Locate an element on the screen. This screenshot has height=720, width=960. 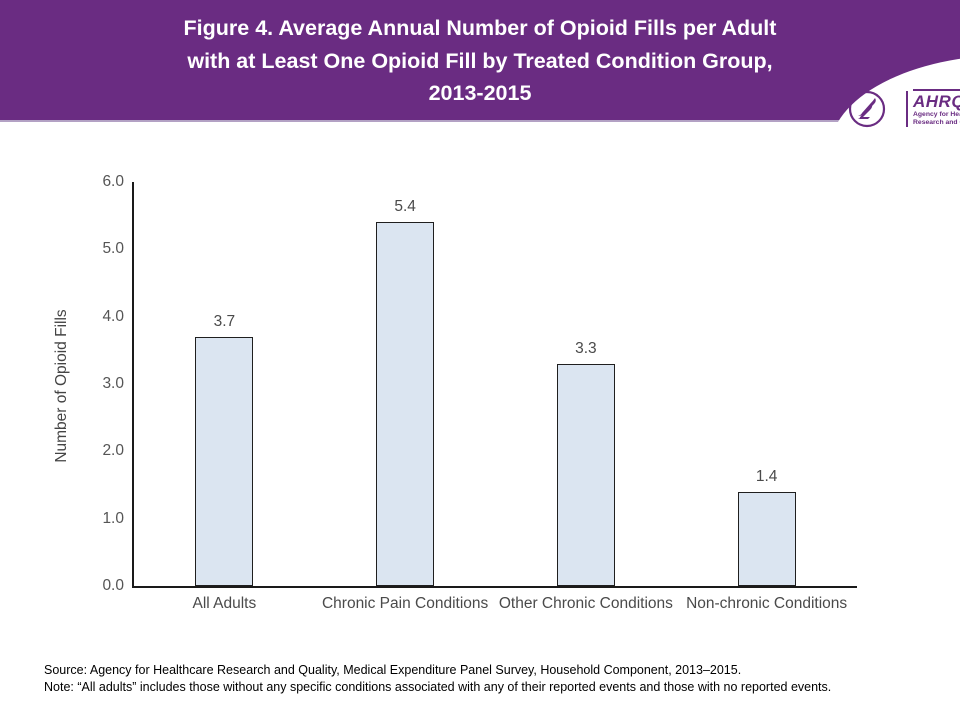
ahrq-acronym: AHRQ is located at coordinates (936, 100).